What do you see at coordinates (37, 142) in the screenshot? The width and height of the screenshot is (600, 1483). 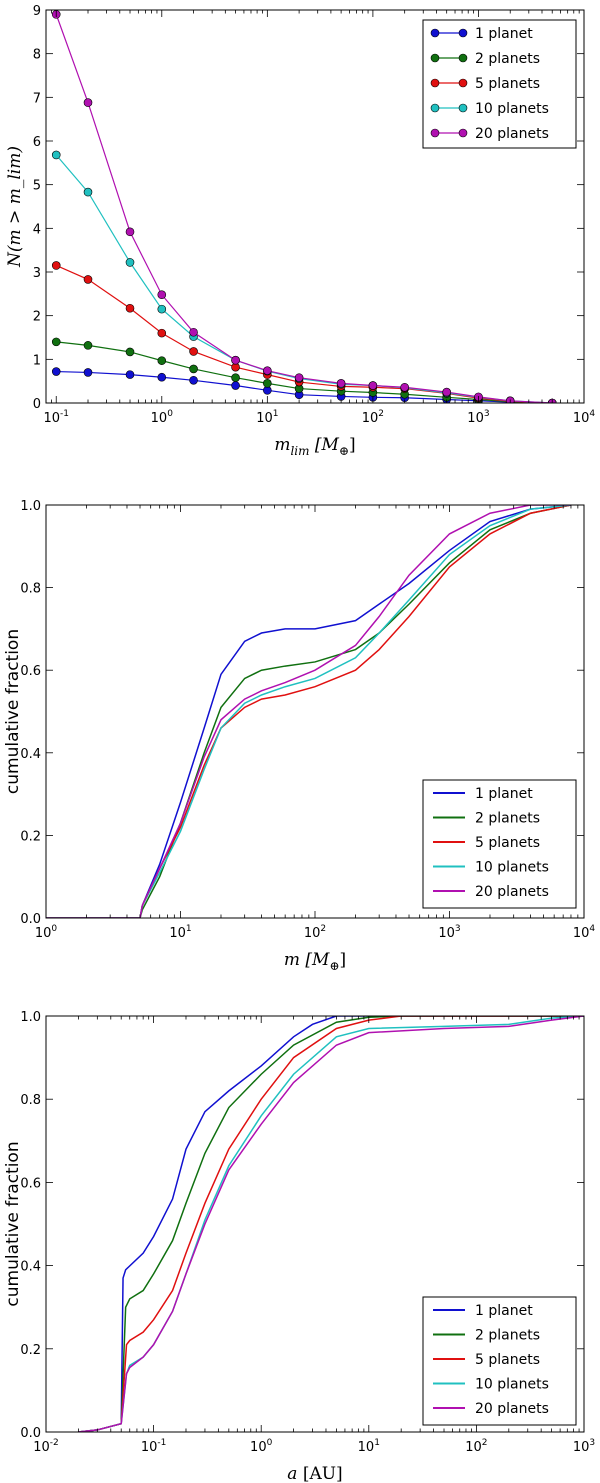 I see `y-tick-label: 6` at bounding box center [37, 142].